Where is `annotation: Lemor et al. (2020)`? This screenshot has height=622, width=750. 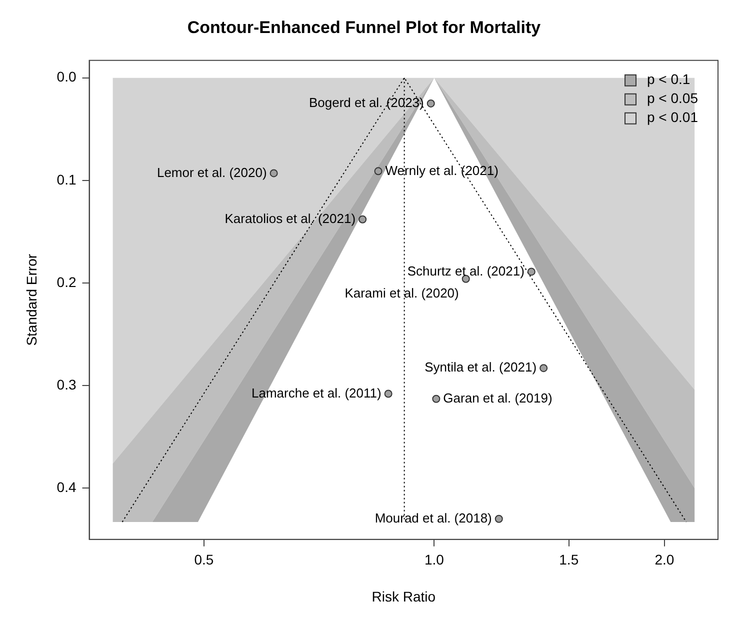 annotation: Lemor et al. (2020) is located at coordinates (211, 172).